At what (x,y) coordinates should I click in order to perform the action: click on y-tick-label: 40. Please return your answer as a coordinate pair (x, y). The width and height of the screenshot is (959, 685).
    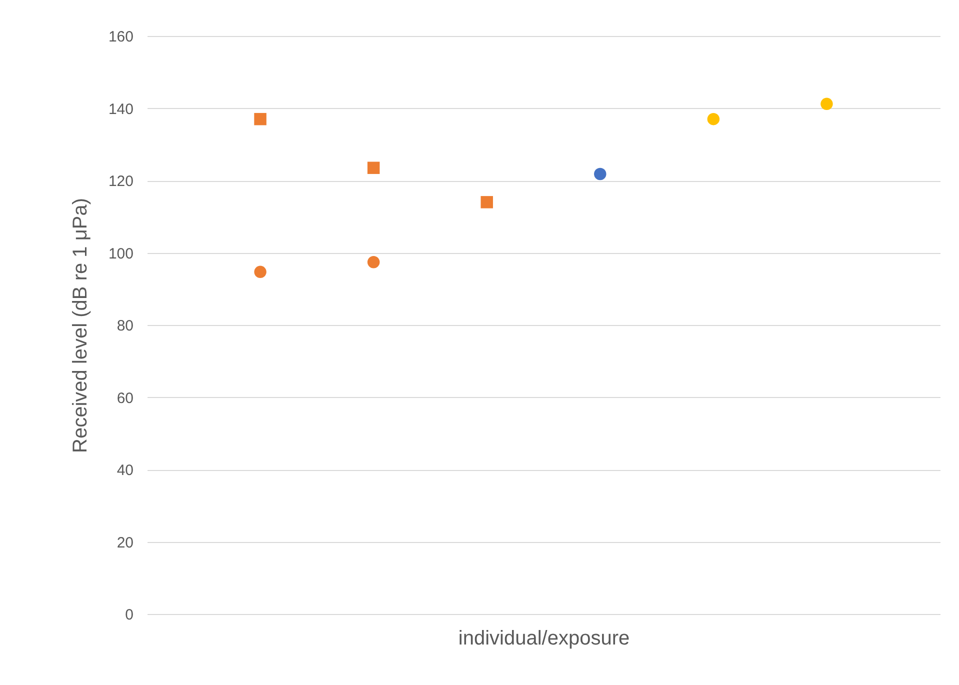
    Looking at the image, I should click on (125, 470).